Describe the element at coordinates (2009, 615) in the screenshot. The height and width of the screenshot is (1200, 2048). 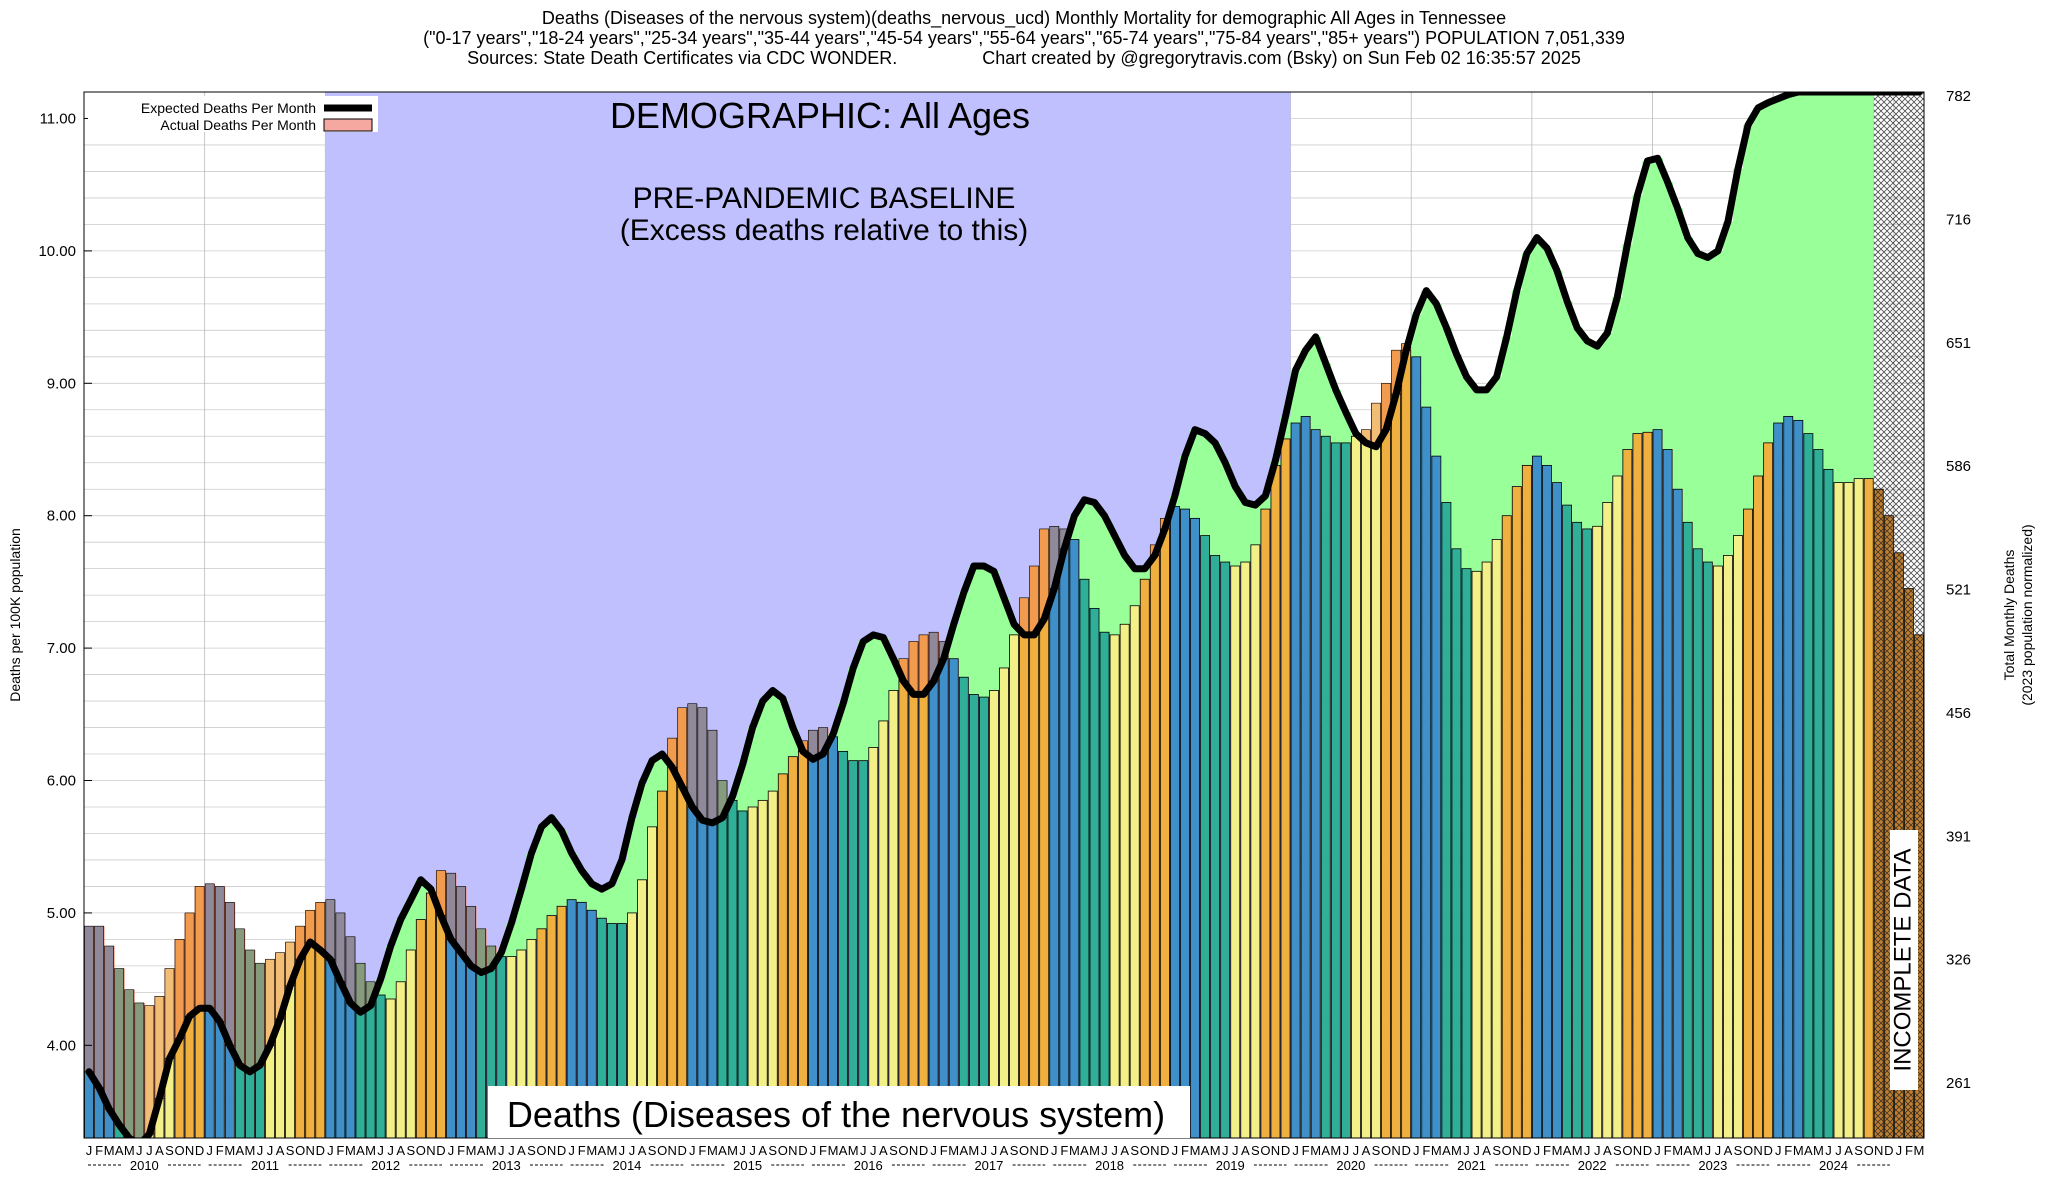
I see `y2-axis-label-line-1: Total Monthly Deaths` at that location.